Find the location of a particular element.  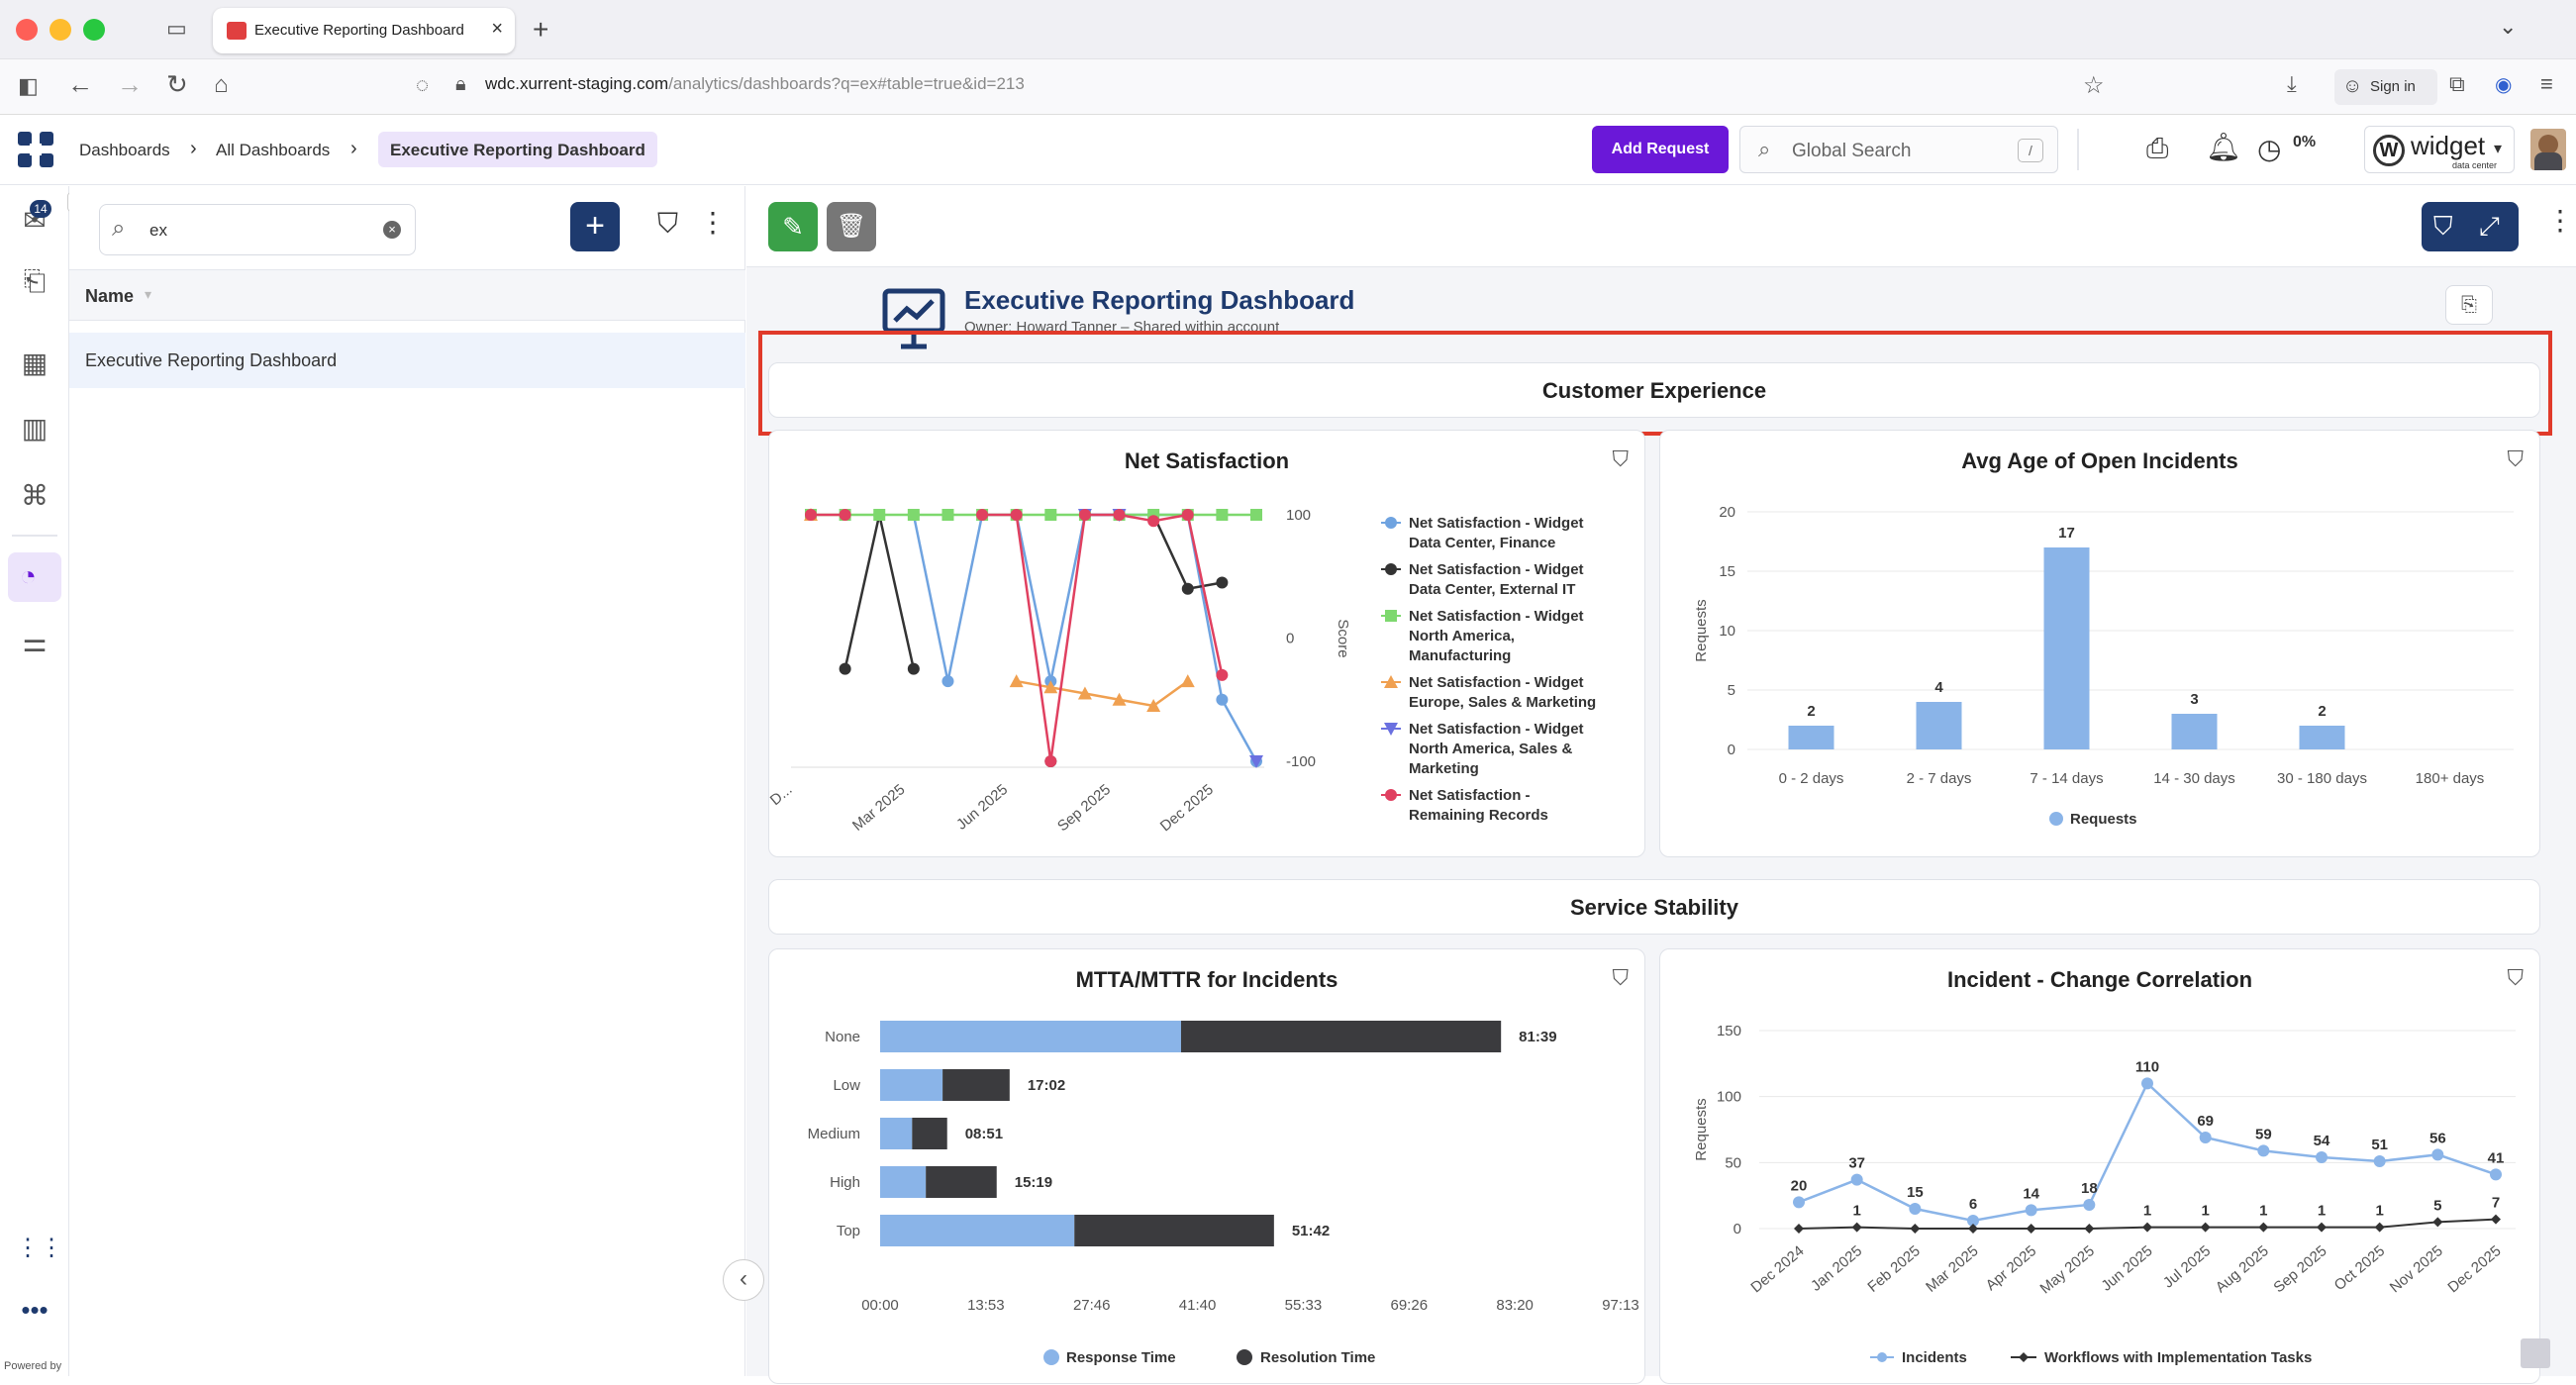

sign-in-button: ☺ Sign in is located at coordinates (2385, 87).